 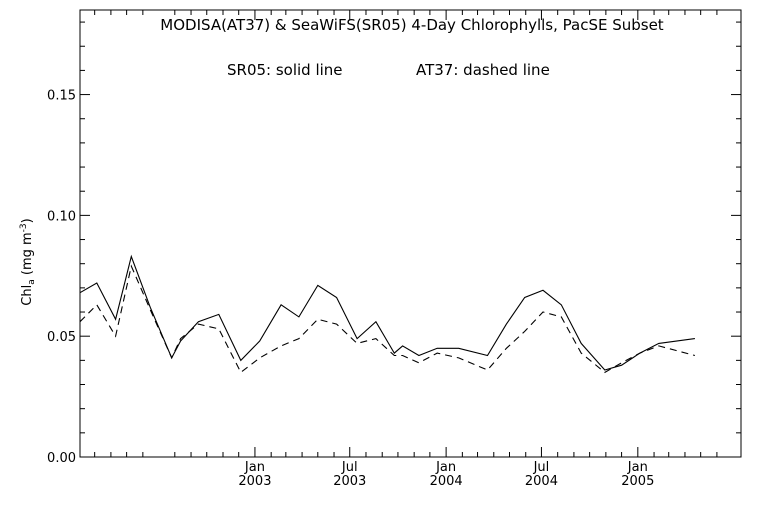 I want to click on y-axis-label-subscript: a, so click(x=32, y=282).